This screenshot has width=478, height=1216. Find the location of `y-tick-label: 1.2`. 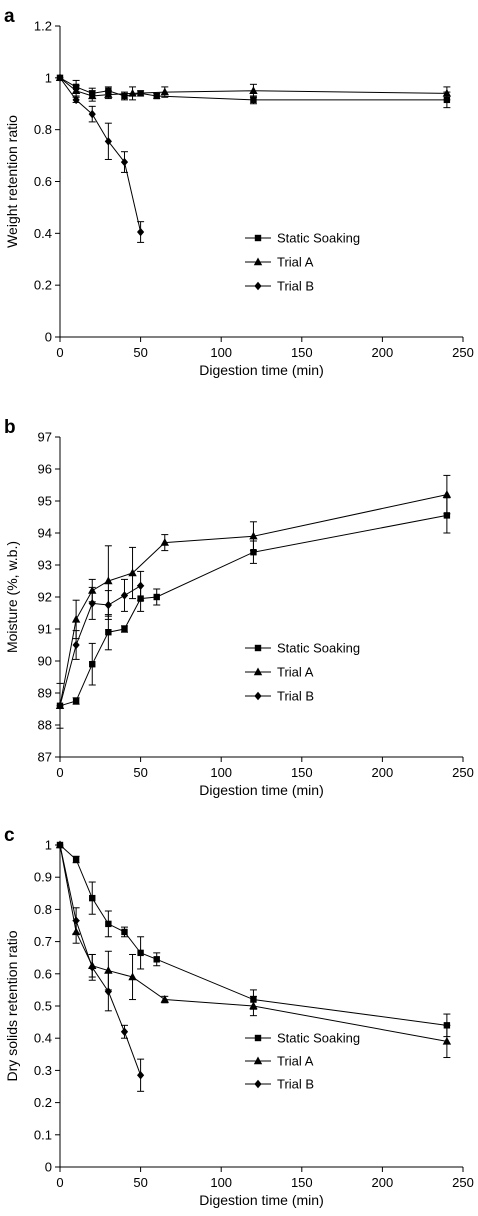

y-tick-label: 1.2 is located at coordinates (43, 26).